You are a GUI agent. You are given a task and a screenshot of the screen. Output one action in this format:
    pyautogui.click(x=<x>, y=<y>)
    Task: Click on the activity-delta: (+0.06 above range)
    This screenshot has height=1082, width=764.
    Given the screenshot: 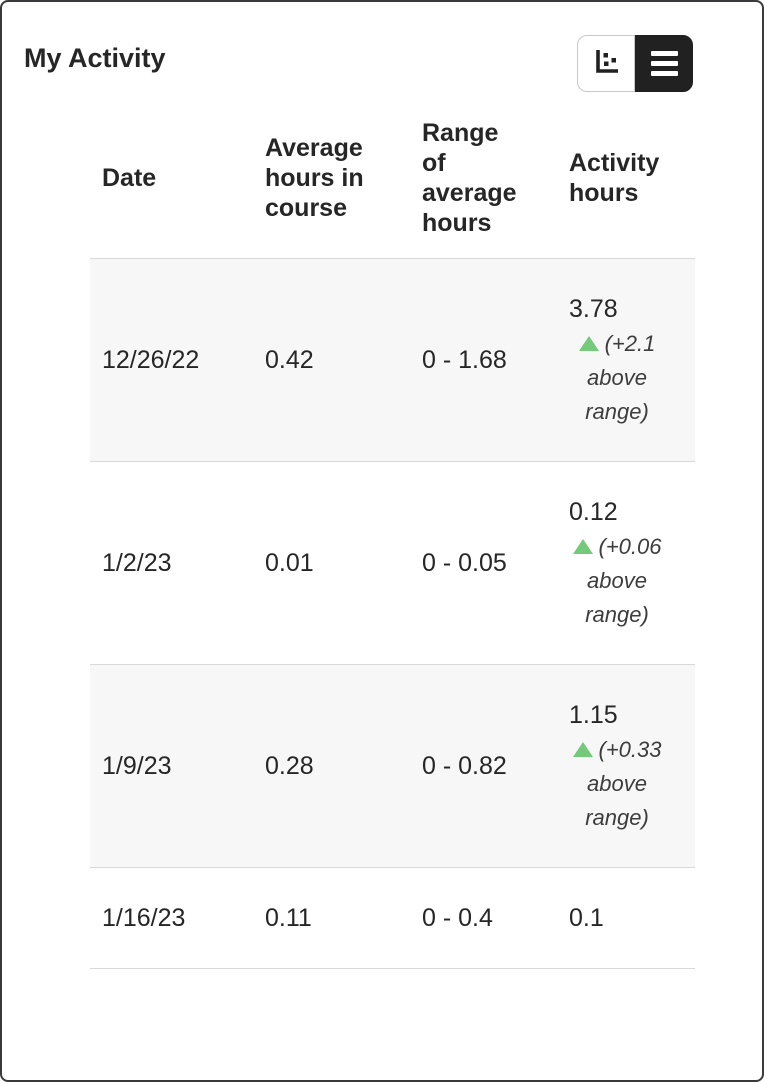 What is the action you would take?
    pyautogui.click(x=617, y=581)
    